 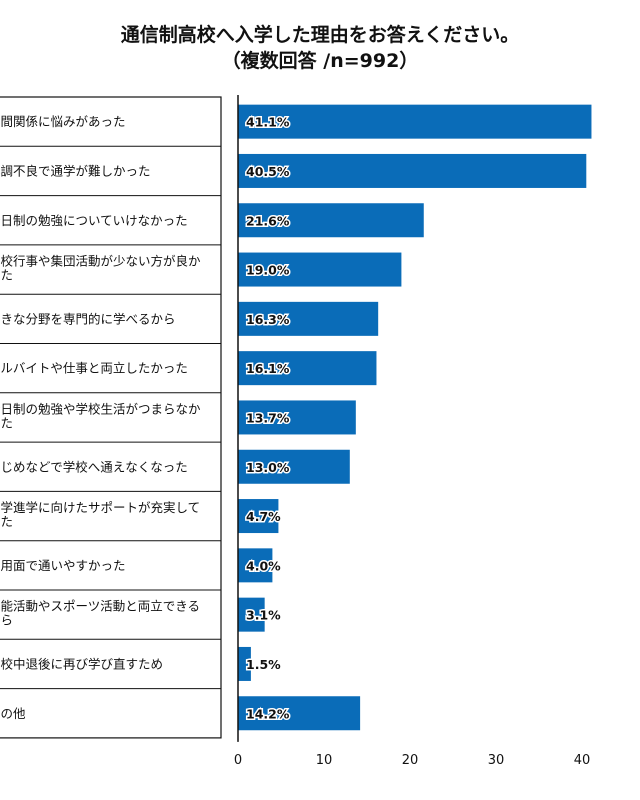 I want to click on chart-subtitle: （複数回答 /n=992）, so click(x=320, y=61).